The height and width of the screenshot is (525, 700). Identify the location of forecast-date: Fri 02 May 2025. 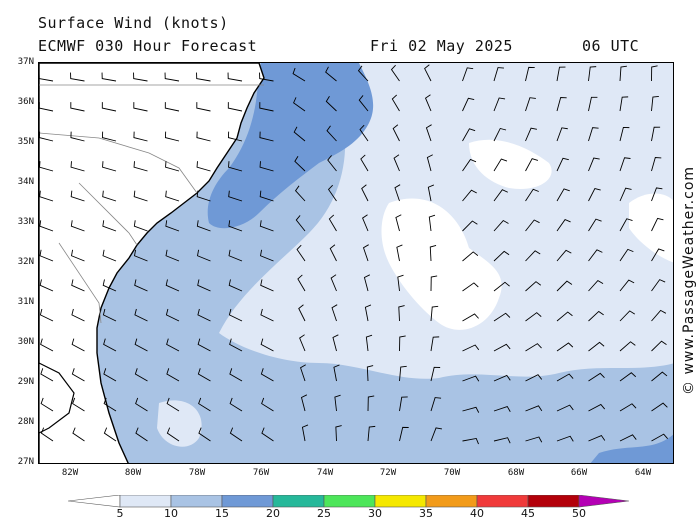
(441, 46).